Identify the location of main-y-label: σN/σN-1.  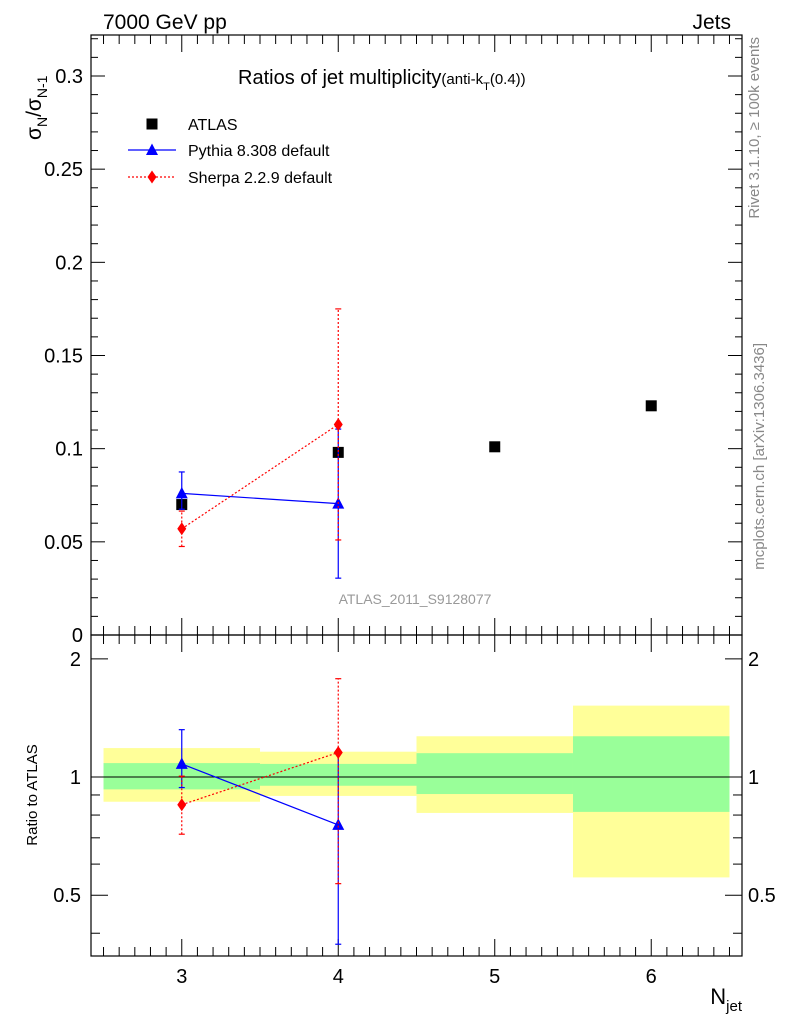
(36, 107).